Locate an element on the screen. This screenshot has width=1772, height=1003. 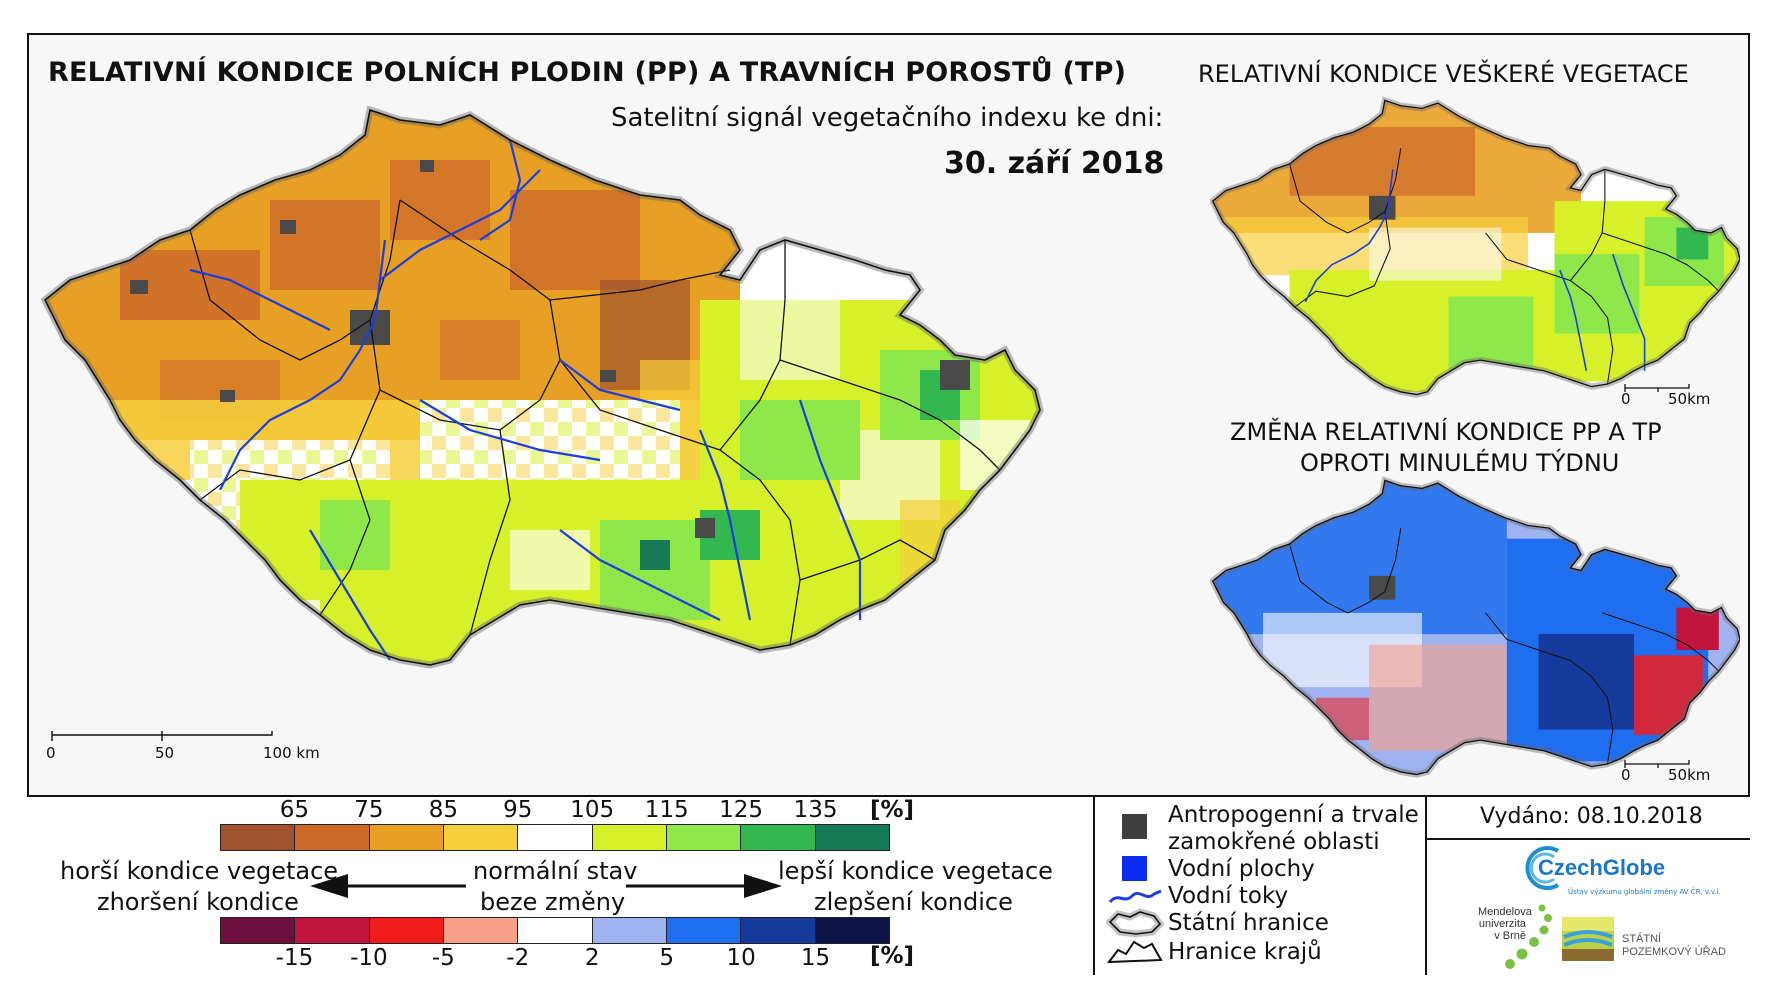
main-scale-bar is located at coordinates (162, 736).